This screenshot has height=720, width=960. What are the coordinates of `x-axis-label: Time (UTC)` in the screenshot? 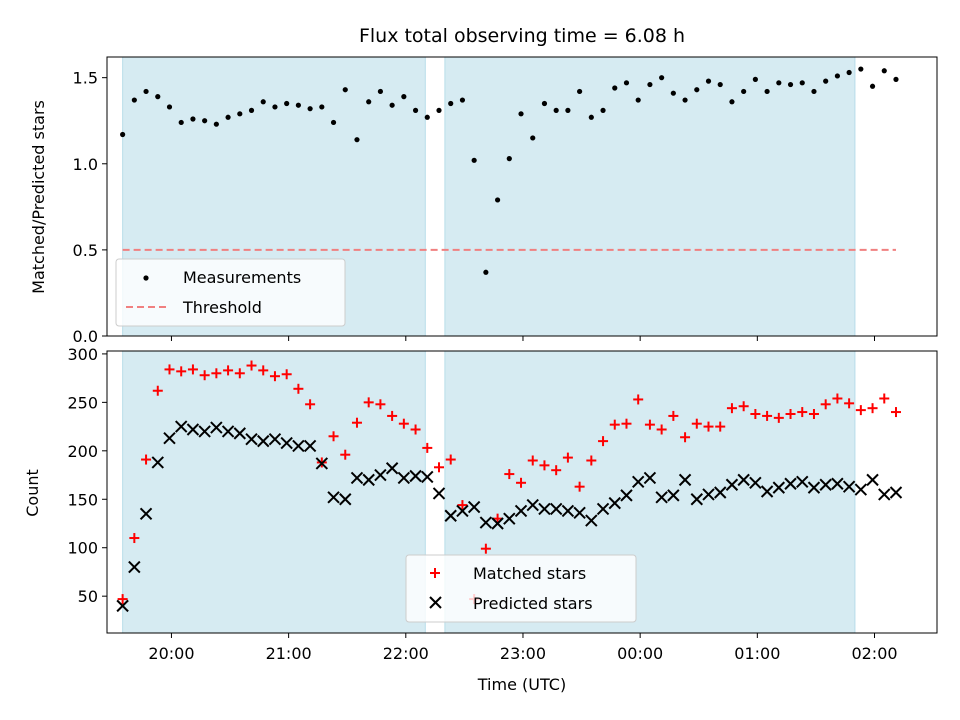 It's located at (521, 684).